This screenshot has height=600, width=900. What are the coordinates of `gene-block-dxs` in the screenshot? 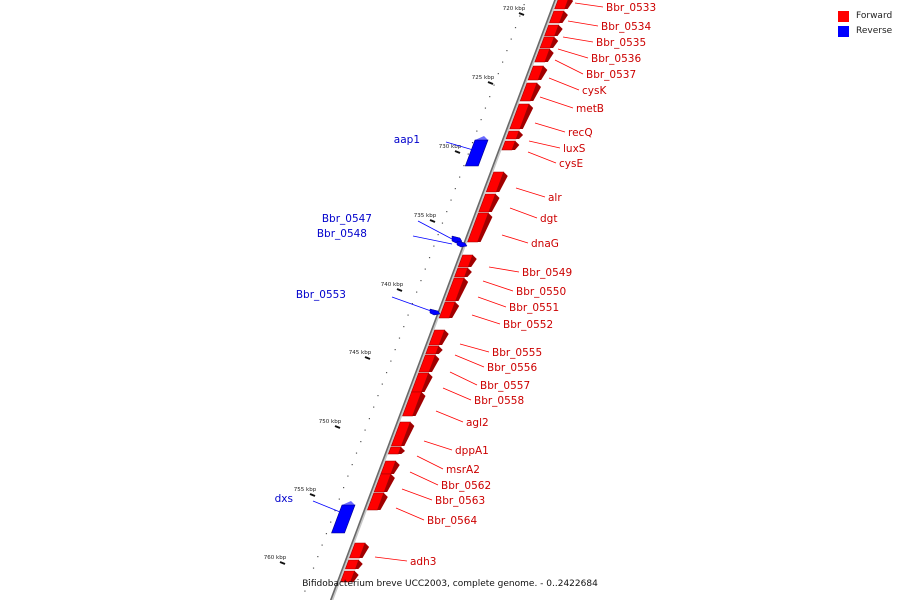 It's located at (343, 519).